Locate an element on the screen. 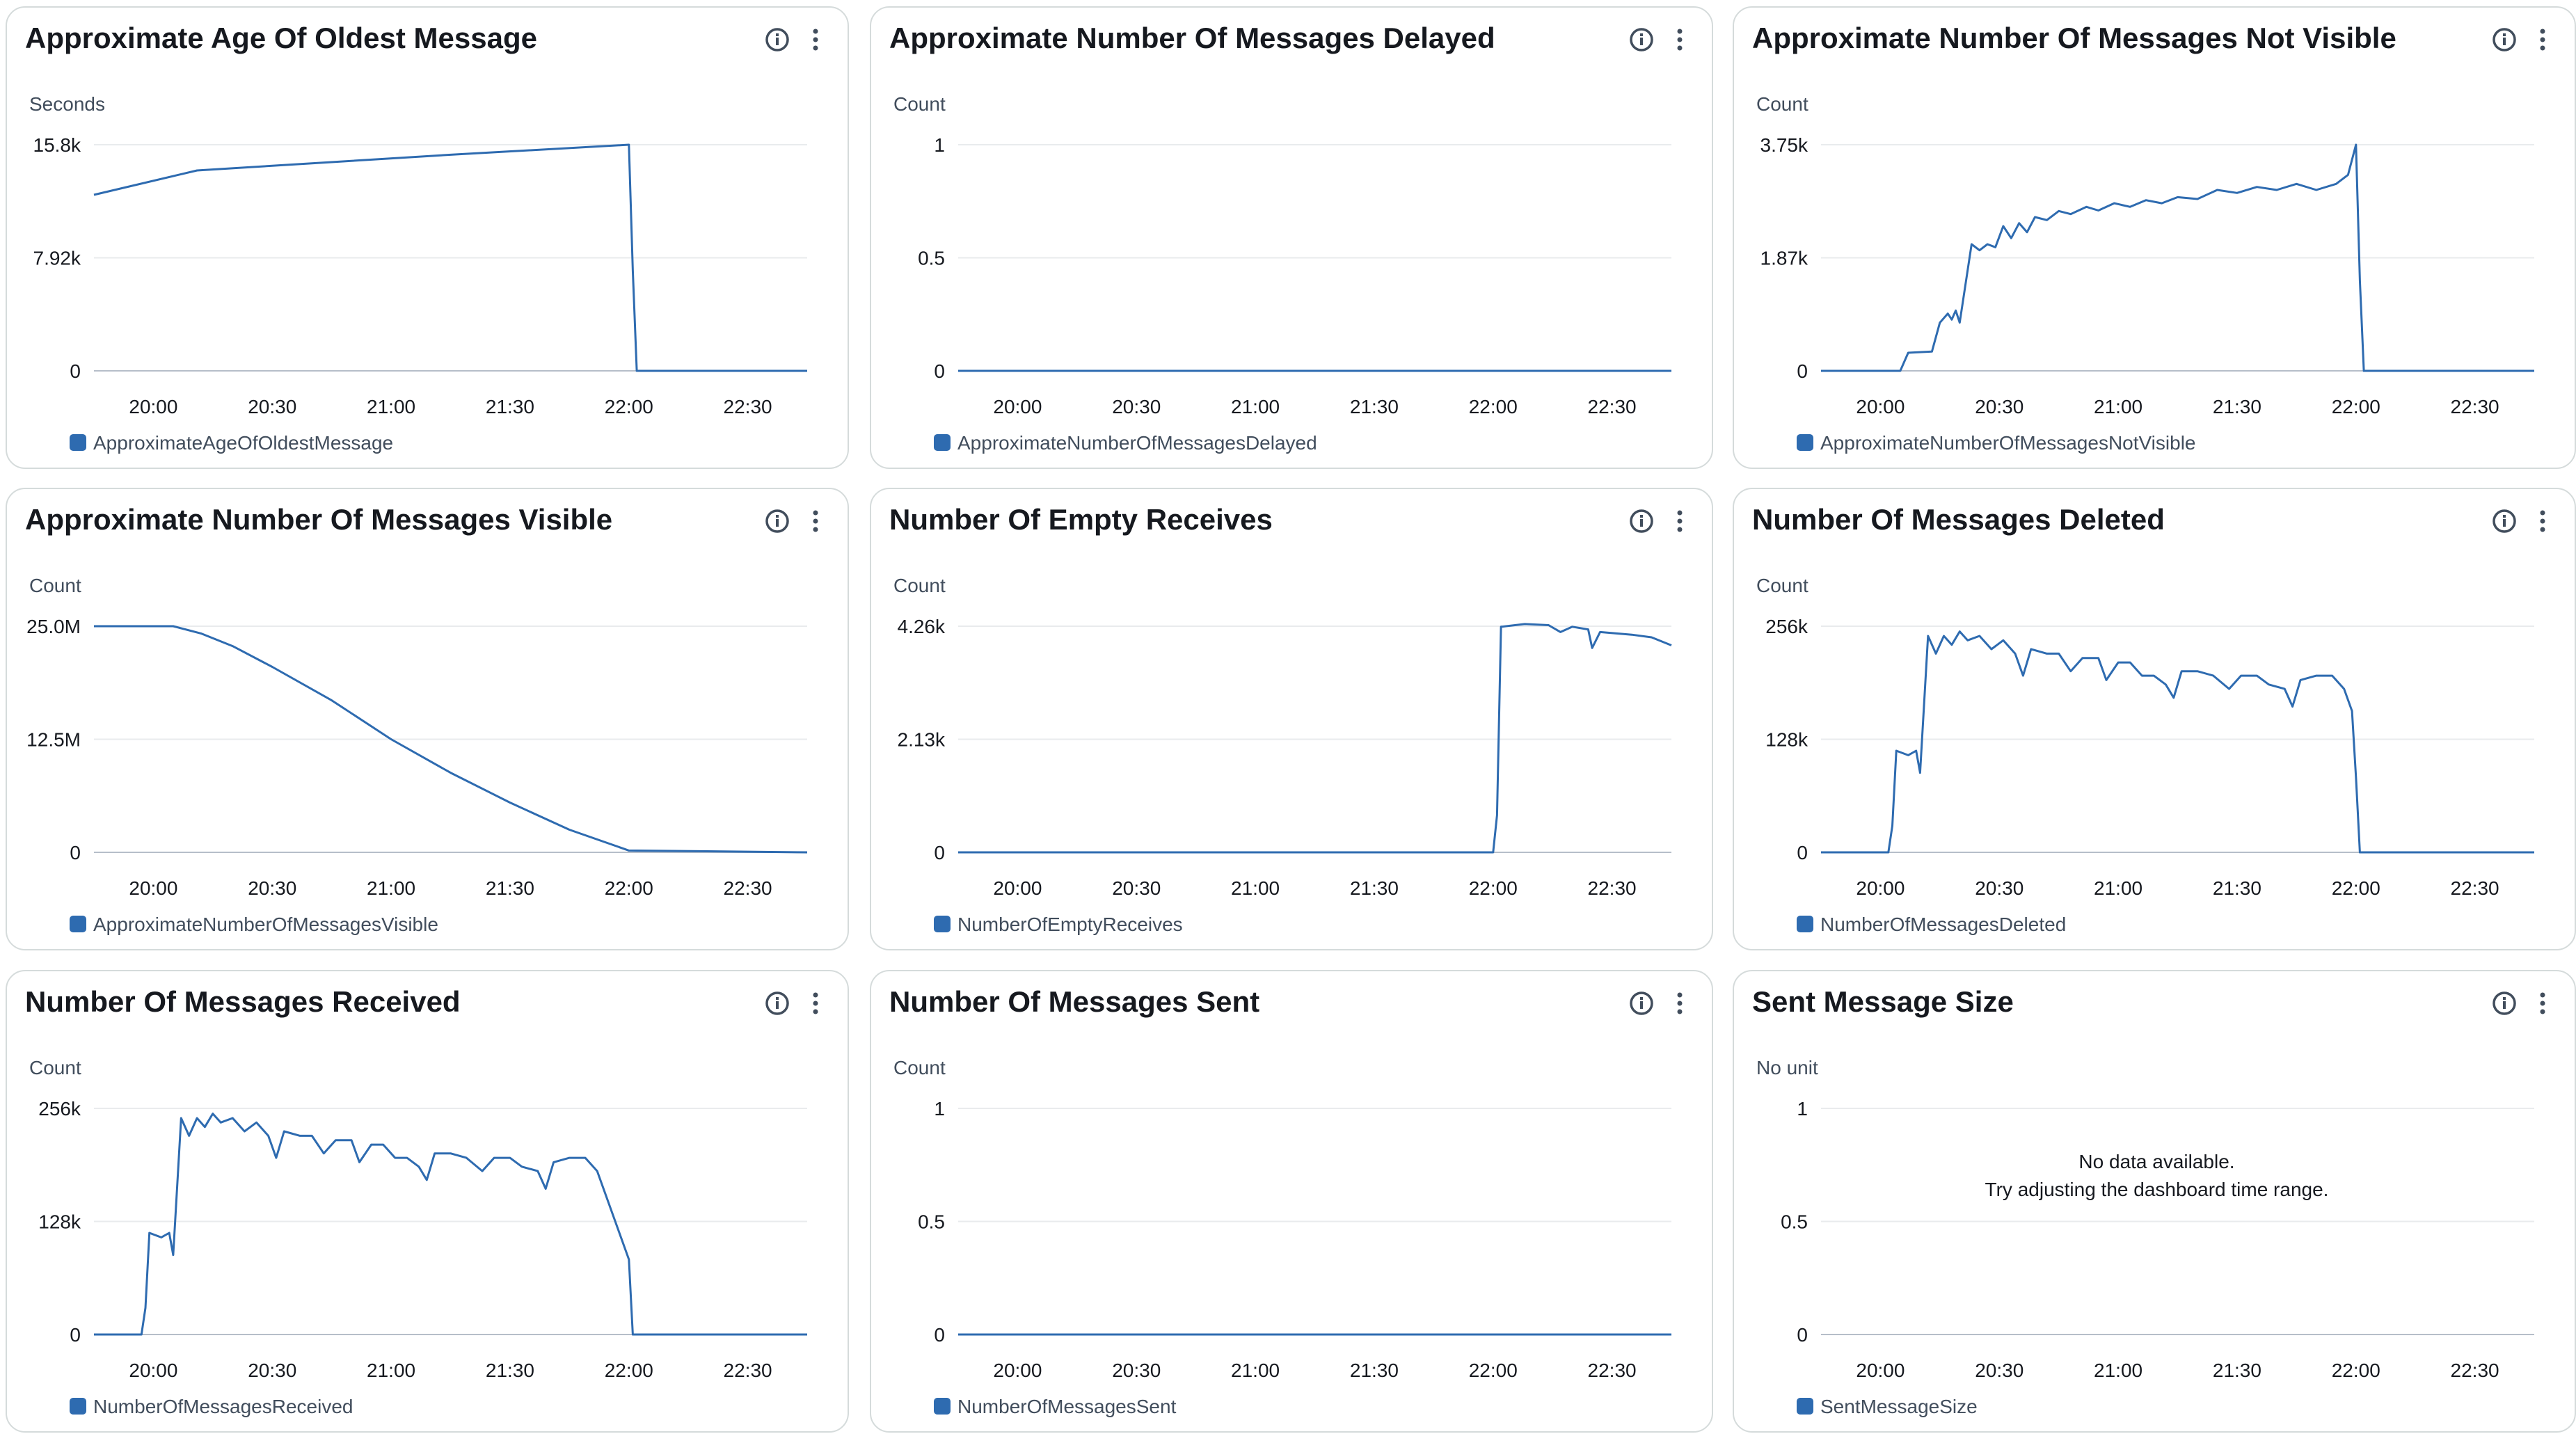 The width and height of the screenshot is (2576, 1434). series-line-approximatenumberofmessagesnotvisible is located at coordinates (2177, 257).